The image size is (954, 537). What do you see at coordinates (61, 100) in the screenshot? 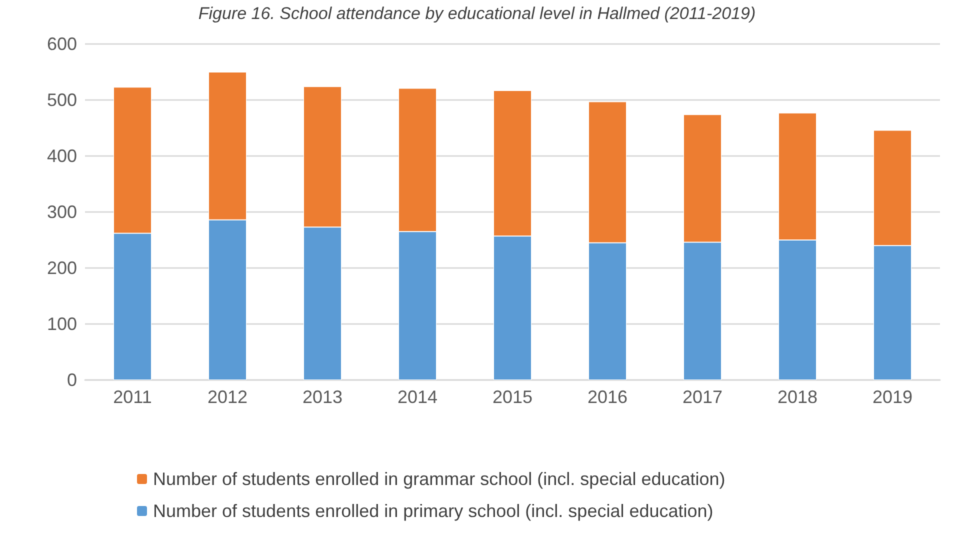
I see `y-tick-label: 500` at bounding box center [61, 100].